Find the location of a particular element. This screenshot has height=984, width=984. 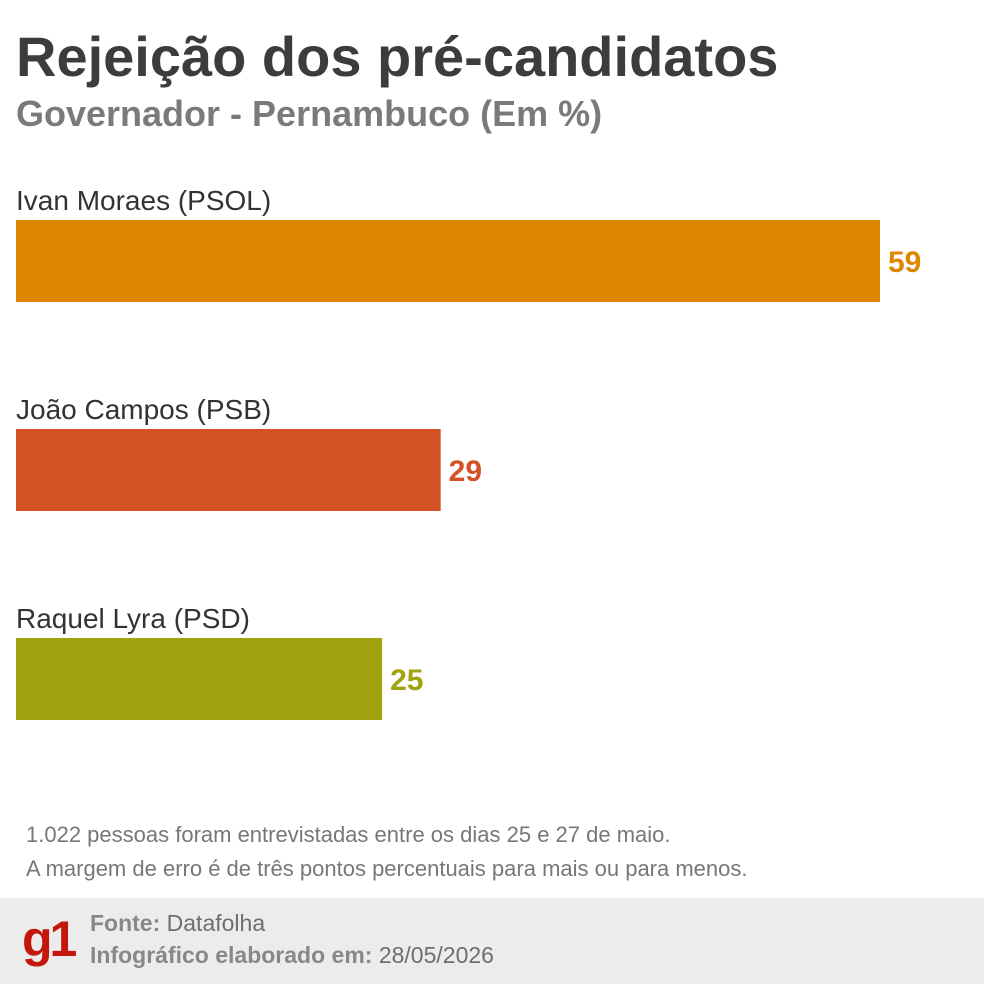

date-line: Infográfico elaborado em: 28/05/2026 is located at coordinates (292, 955).